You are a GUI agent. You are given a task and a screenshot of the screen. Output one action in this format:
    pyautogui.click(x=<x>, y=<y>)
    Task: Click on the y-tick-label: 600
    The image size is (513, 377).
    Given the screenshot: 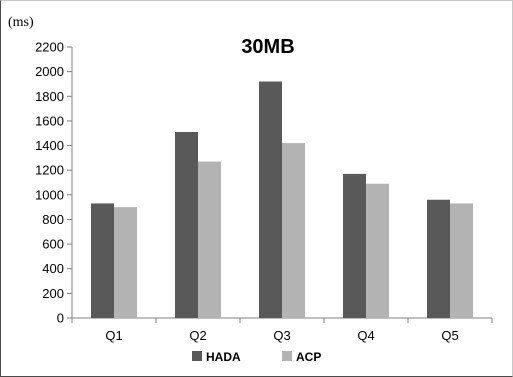 What is the action you would take?
    pyautogui.click(x=53, y=244)
    